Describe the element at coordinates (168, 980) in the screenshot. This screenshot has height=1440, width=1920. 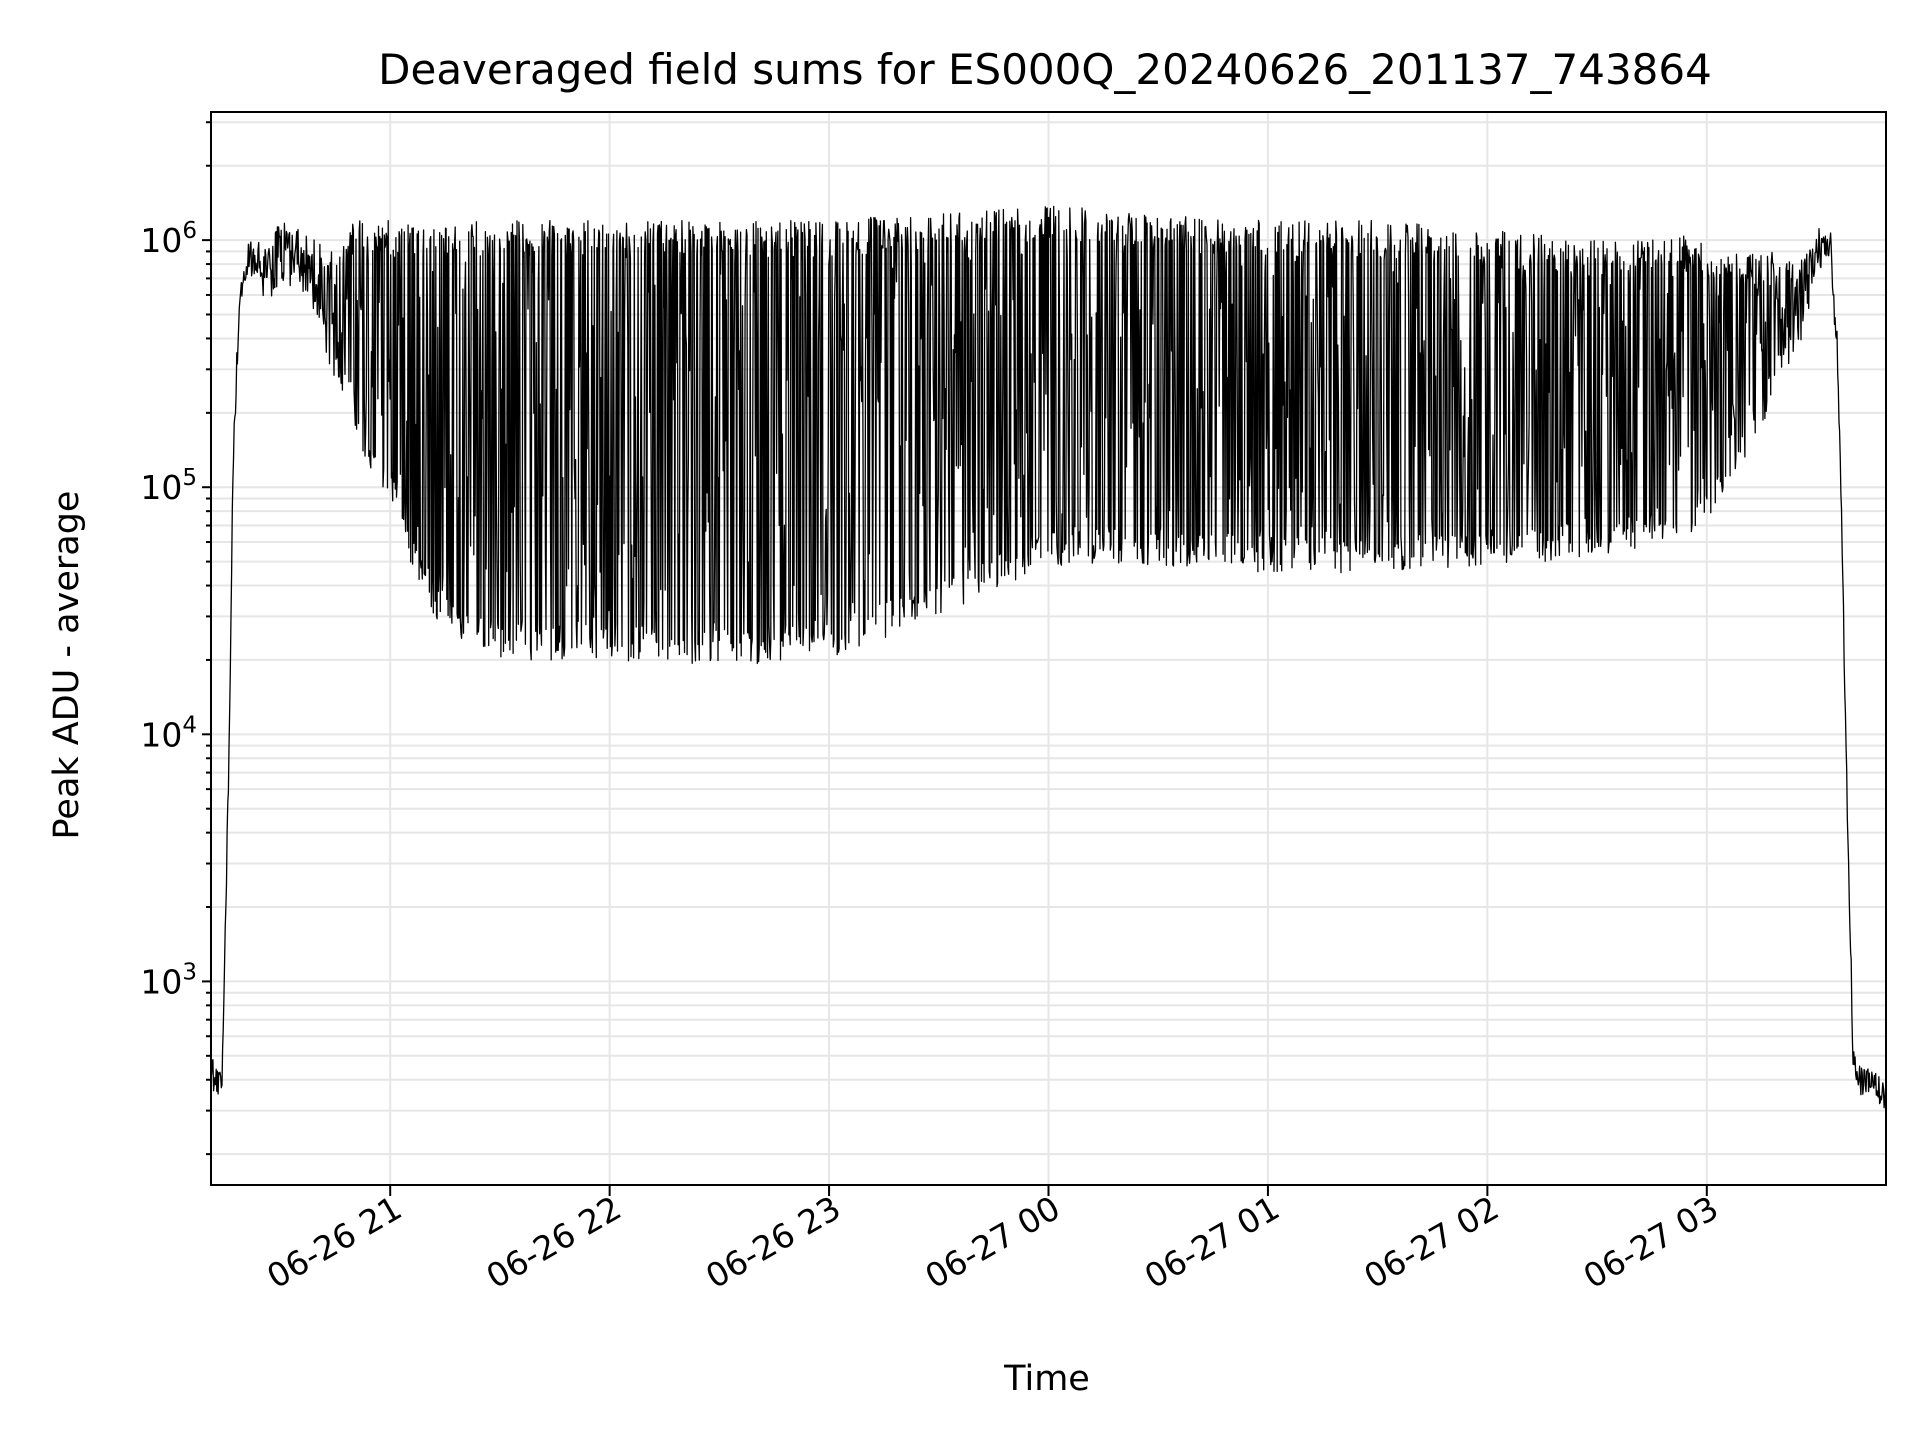
I see `y-tick-label: 103` at that location.